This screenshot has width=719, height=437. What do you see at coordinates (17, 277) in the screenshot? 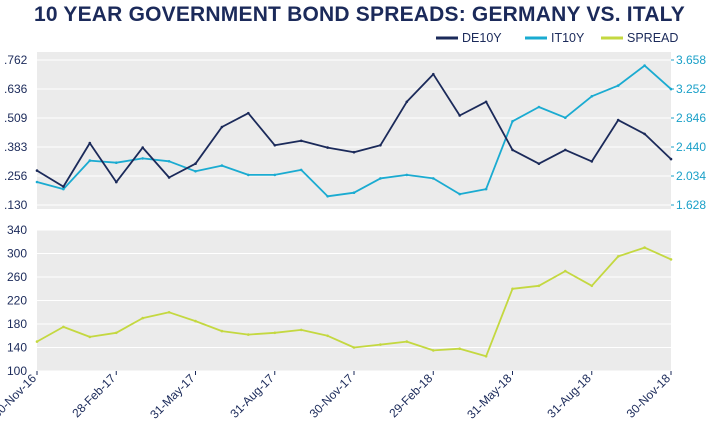
I see `bottom-left-tick-label: 260` at bounding box center [17, 277].